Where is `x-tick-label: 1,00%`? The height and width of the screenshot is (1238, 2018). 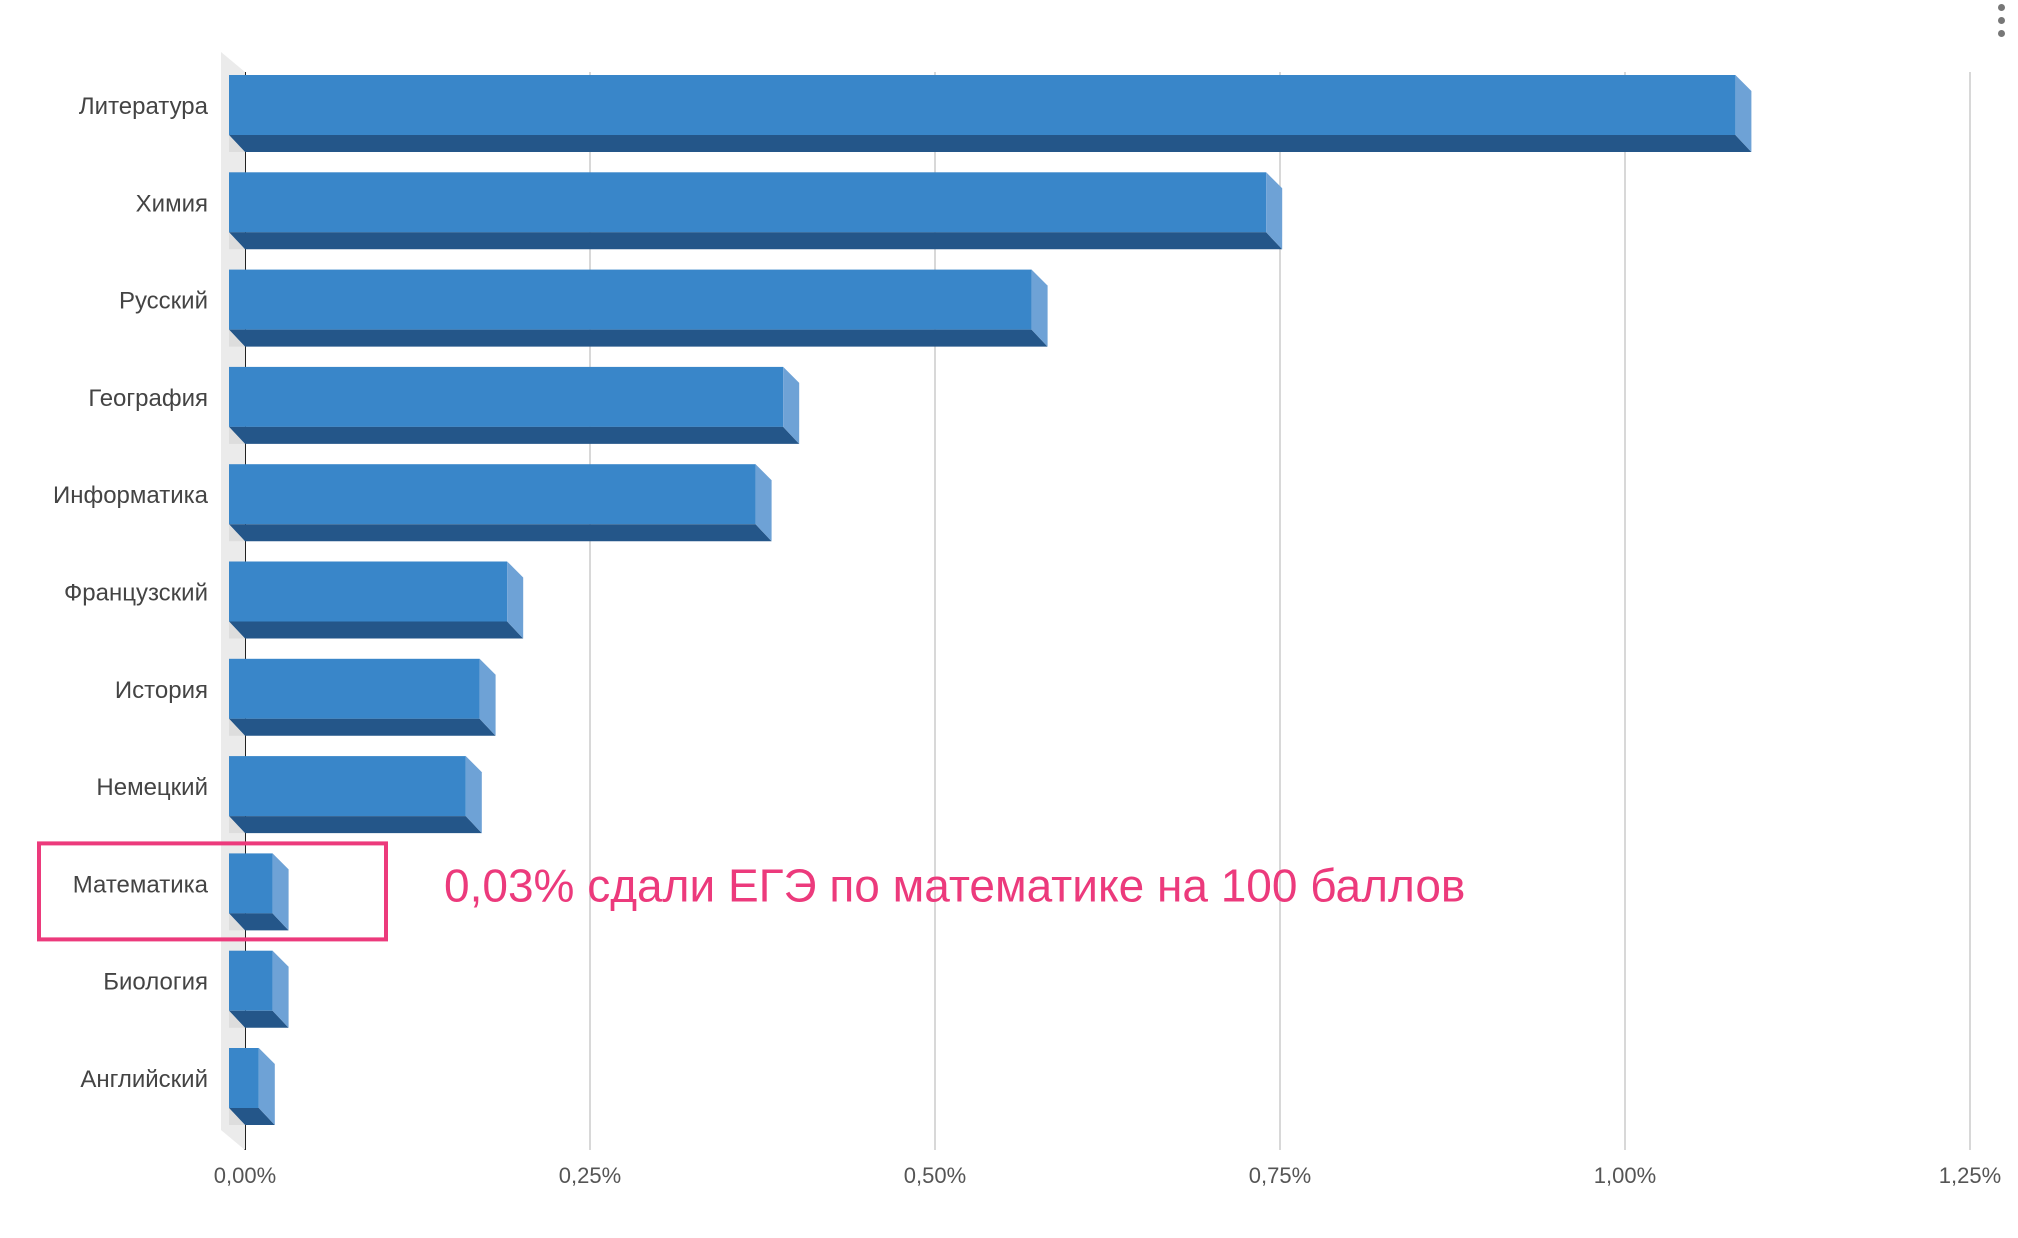
x-tick-label: 1,00% is located at coordinates (1625, 1175).